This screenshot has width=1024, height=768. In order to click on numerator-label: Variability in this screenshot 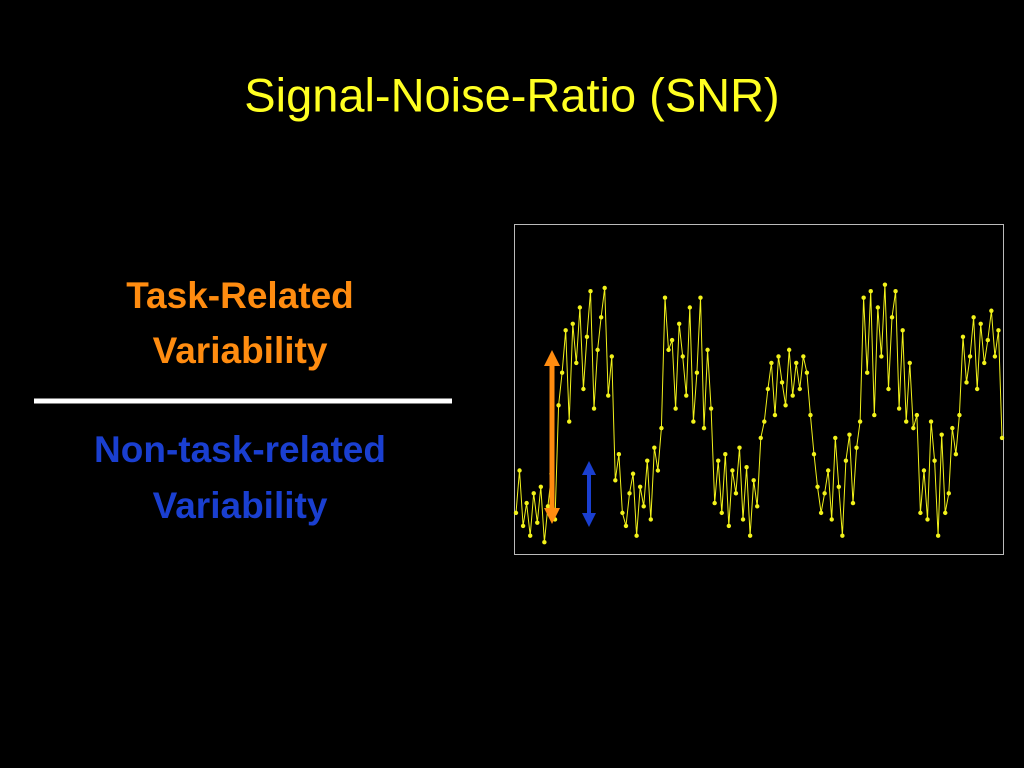, I will do `click(240, 350)`.